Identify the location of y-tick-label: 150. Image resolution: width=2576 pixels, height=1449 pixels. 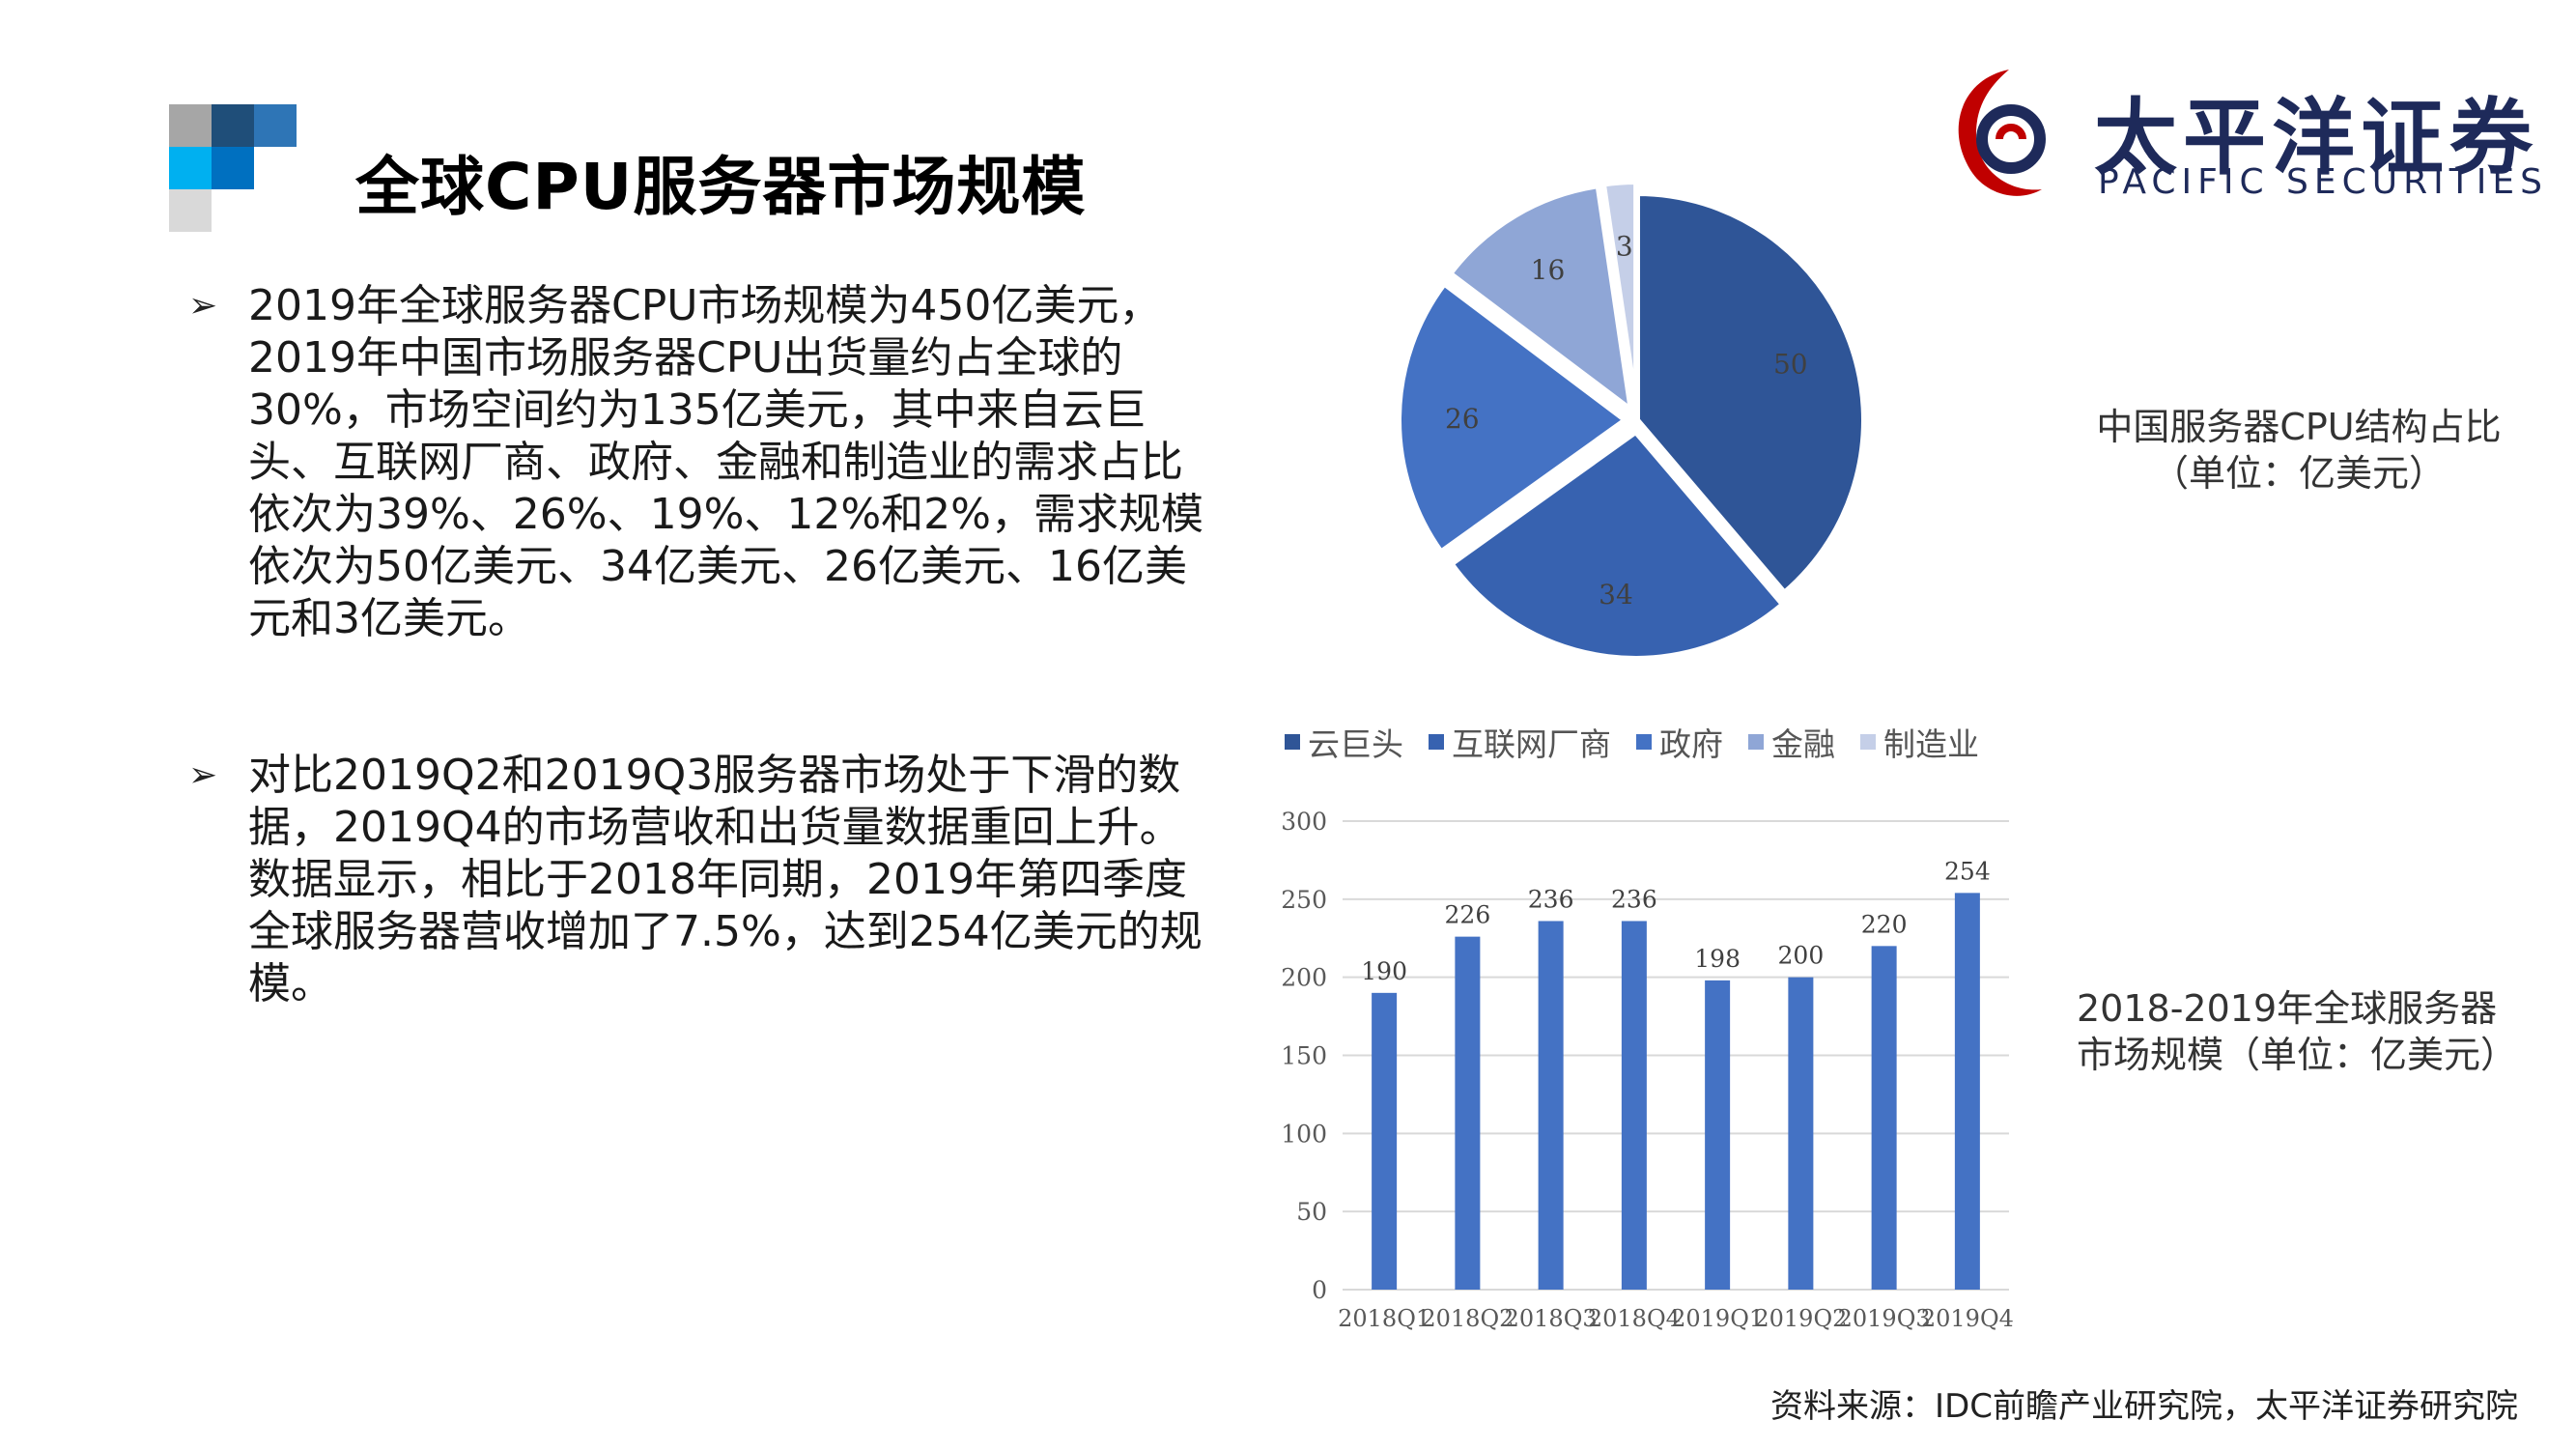
(1304, 1056).